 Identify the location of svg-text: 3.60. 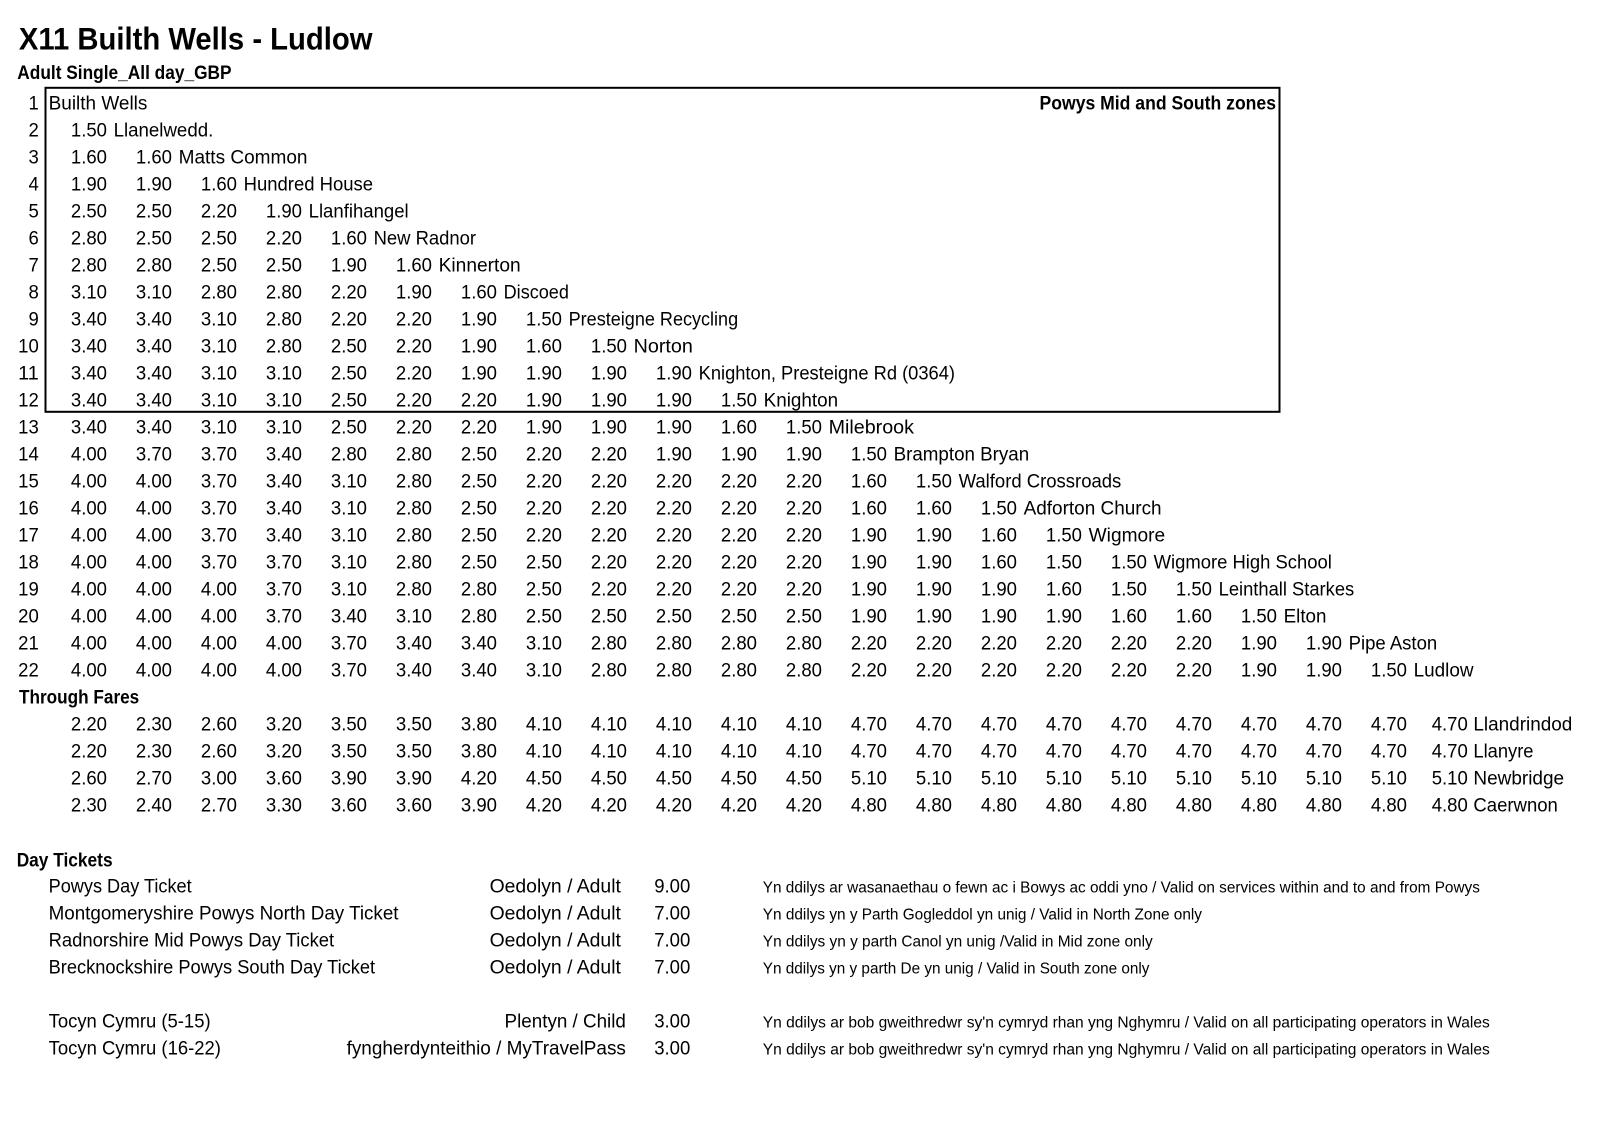
(414, 806).